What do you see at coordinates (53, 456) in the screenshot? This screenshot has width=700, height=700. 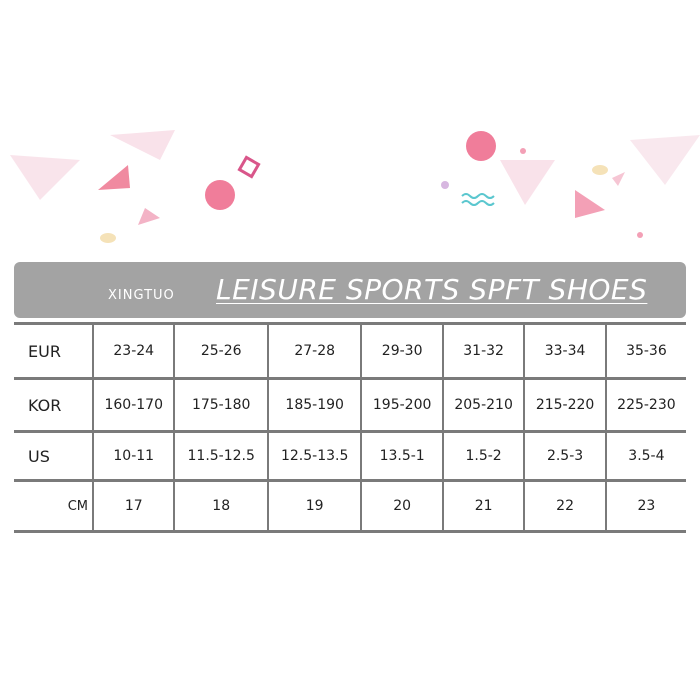 I see `row-label: US` at bounding box center [53, 456].